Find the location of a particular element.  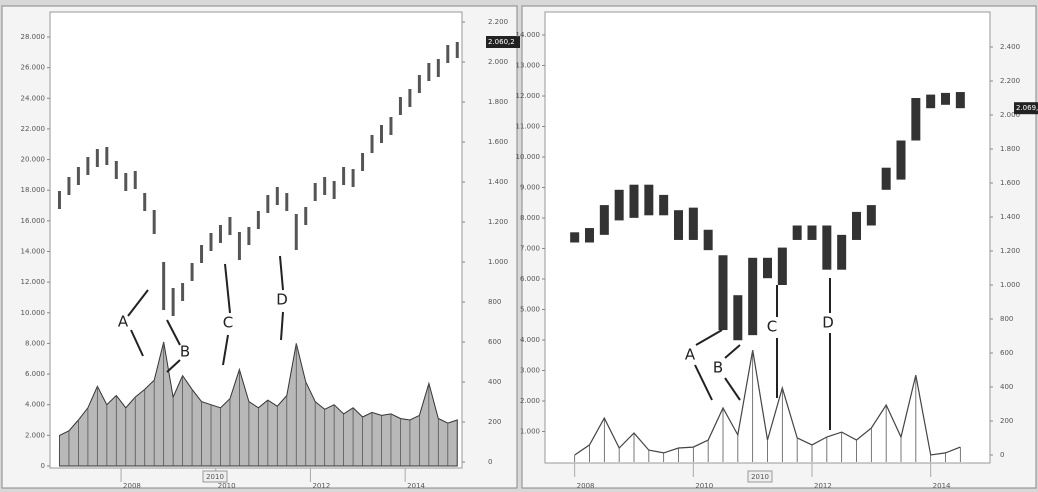

y-tick-label: 3.000 is located at coordinates (530, 371).